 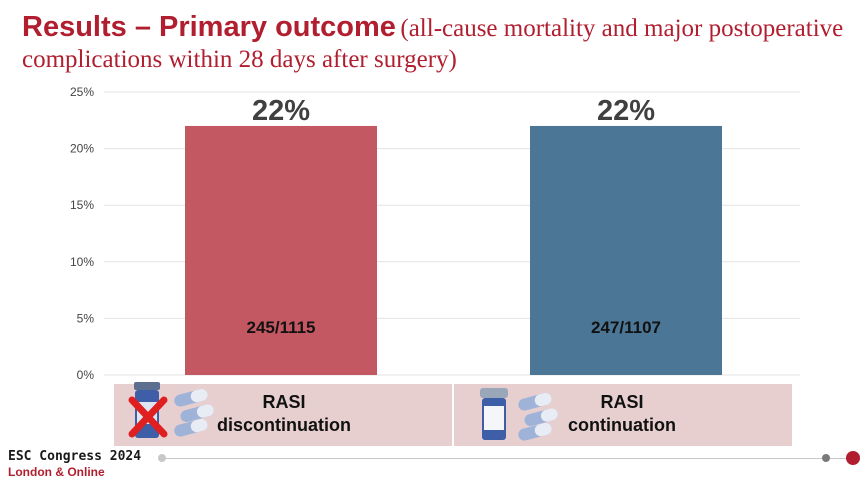 What do you see at coordinates (82, 262) in the screenshot?
I see `y-tick-label: 10%` at bounding box center [82, 262].